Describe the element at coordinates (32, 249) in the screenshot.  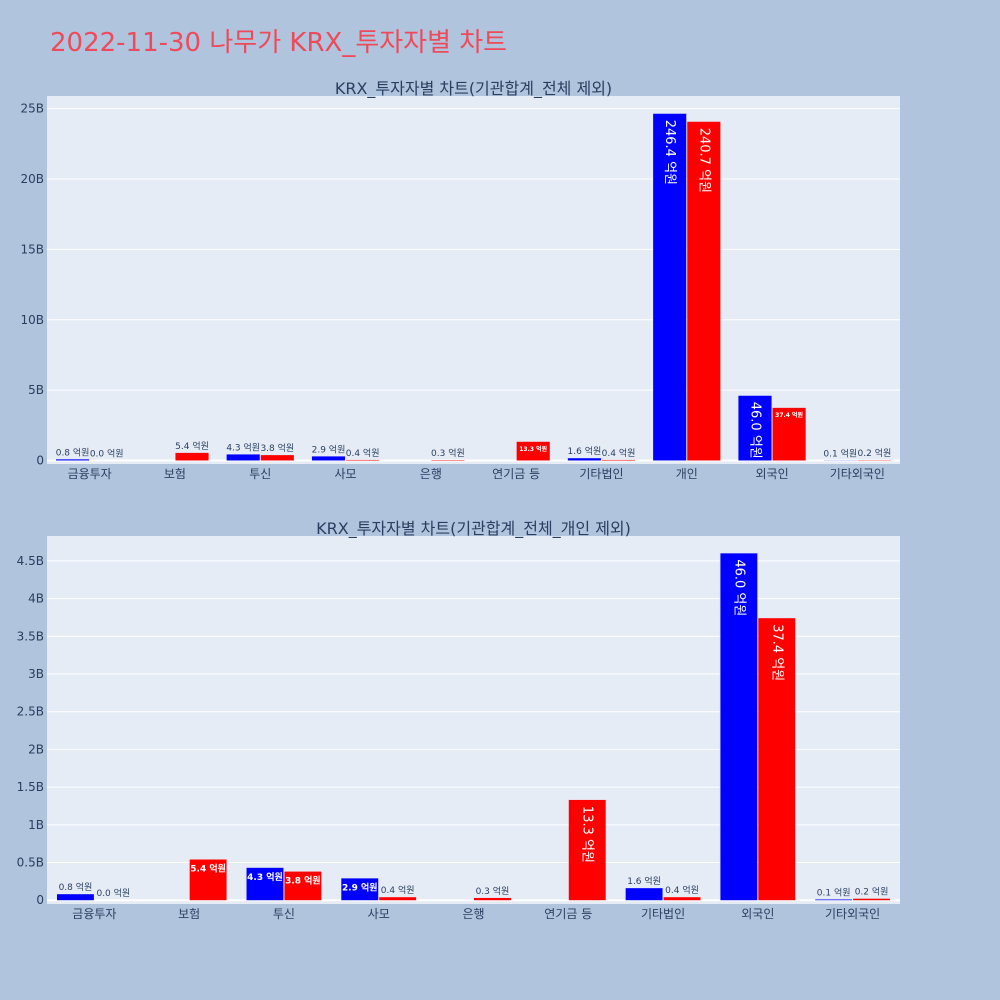
I see `y-tick-label: 15B` at that location.